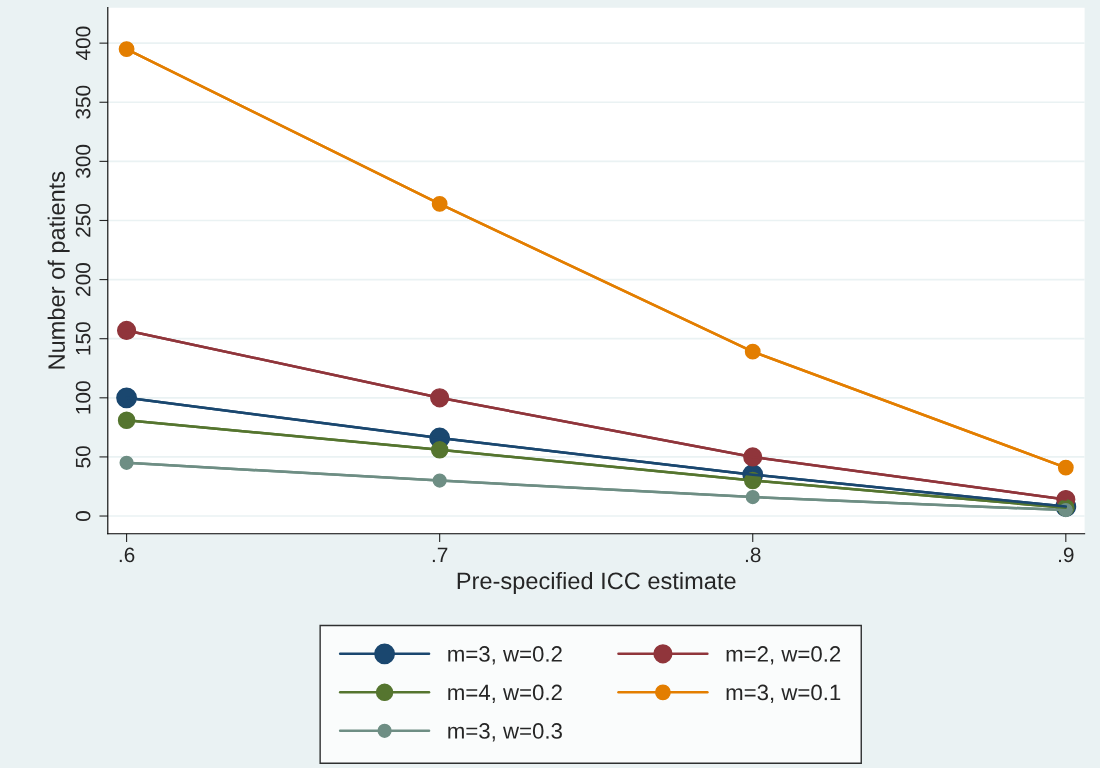 Image resolution: width=1100 pixels, height=768 pixels. What do you see at coordinates (783, 655) in the screenshot?
I see `legend-label: m=2, w=0.2` at bounding box center [783, 655].